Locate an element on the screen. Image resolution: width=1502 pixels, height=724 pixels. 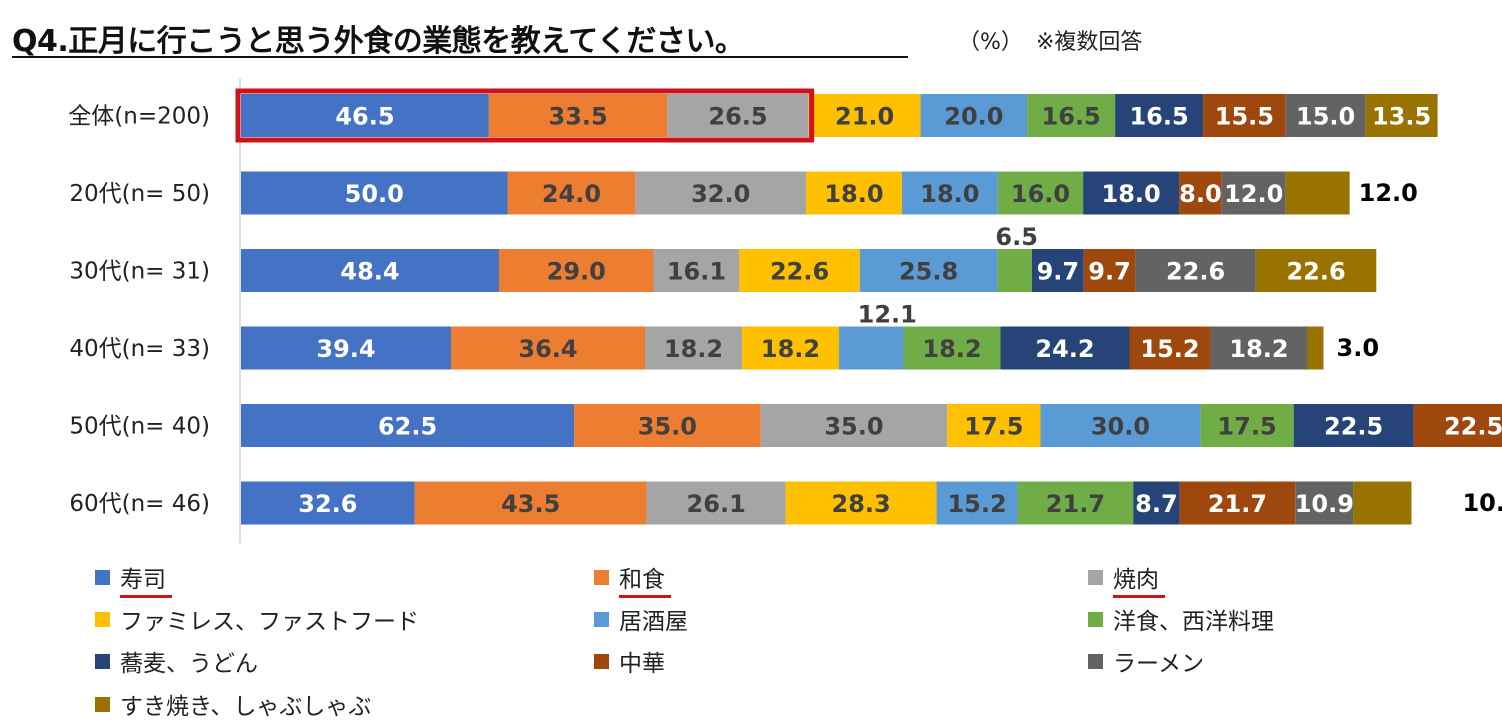
category-label: 30代(n= 31) is located at coordinates (139, 272).